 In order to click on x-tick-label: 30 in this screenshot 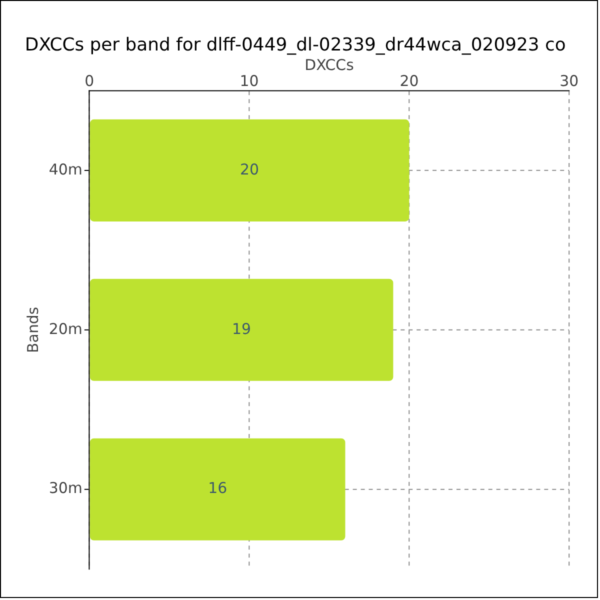, I will do `click(569, 81)`.